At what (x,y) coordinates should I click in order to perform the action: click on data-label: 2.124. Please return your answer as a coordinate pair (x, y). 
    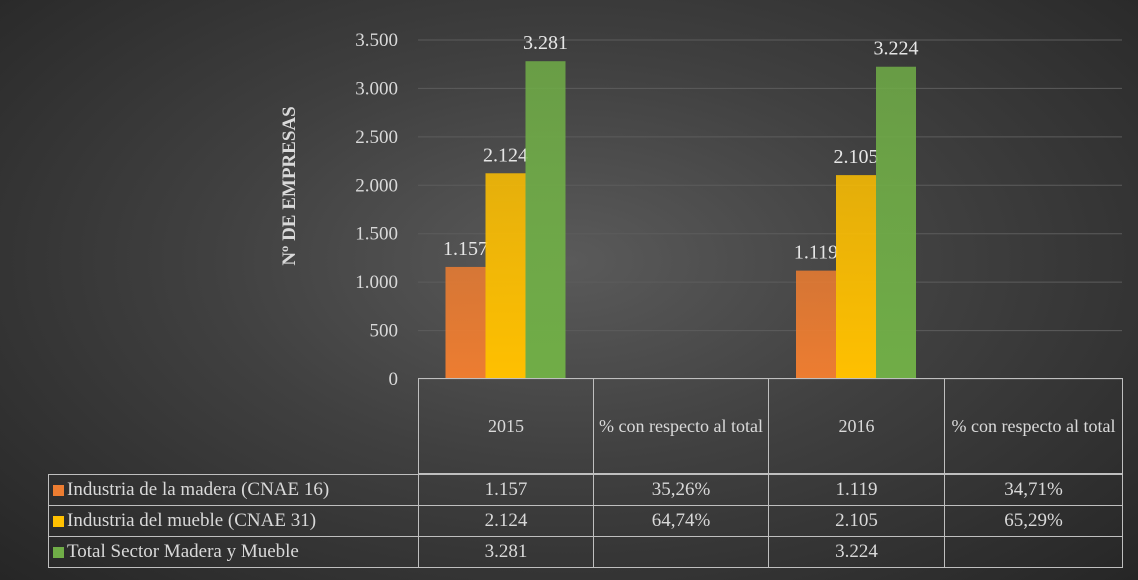
    Looking at the image, I should click on (505, 155).